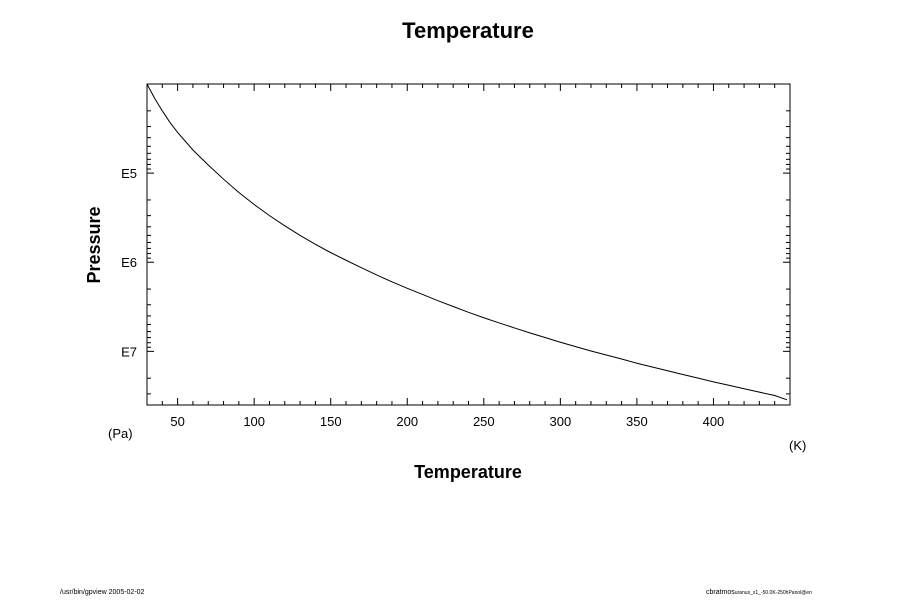 This screenshot has height=600, width=900. I want to click on footer-dataset: cbratmosuranus_x1_-50.0K-250hPanol@en, so click(759, 592).